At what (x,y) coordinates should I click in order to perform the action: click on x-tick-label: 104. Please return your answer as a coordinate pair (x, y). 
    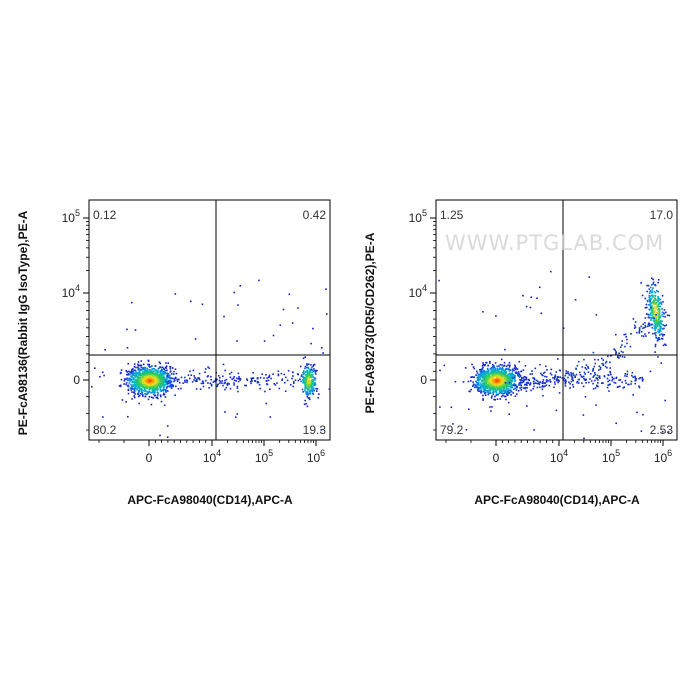
    Looking at the image, I should click on (559, 456).